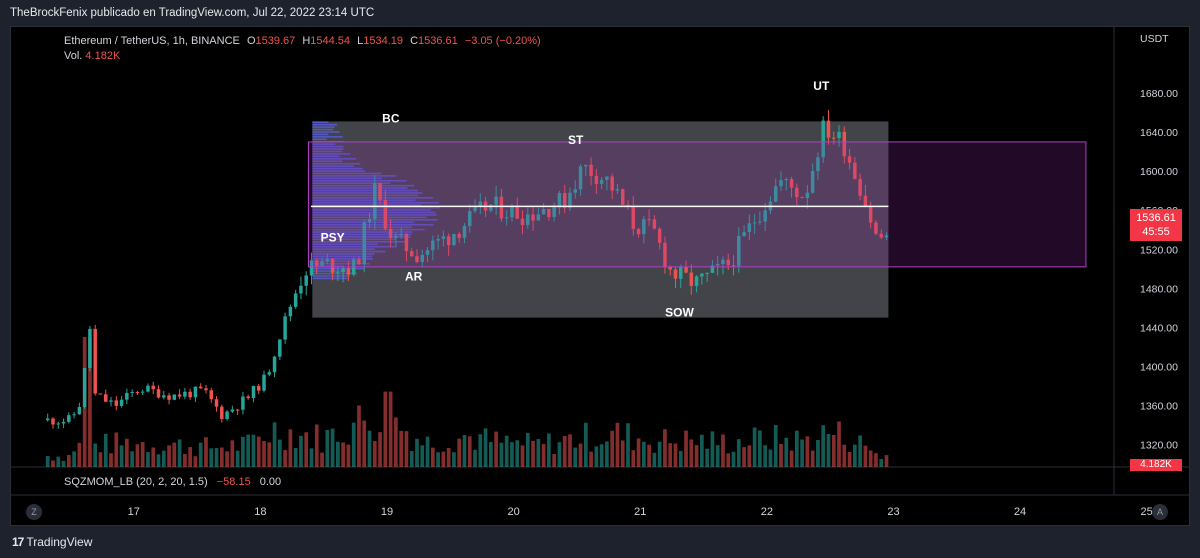 Image resolution: width=1200 pixels, height=558 pixels. What do you see at coordinates (391, 118) in the screenshot?
I see `annotation-bc: BC` at bounding box center [391, 118].